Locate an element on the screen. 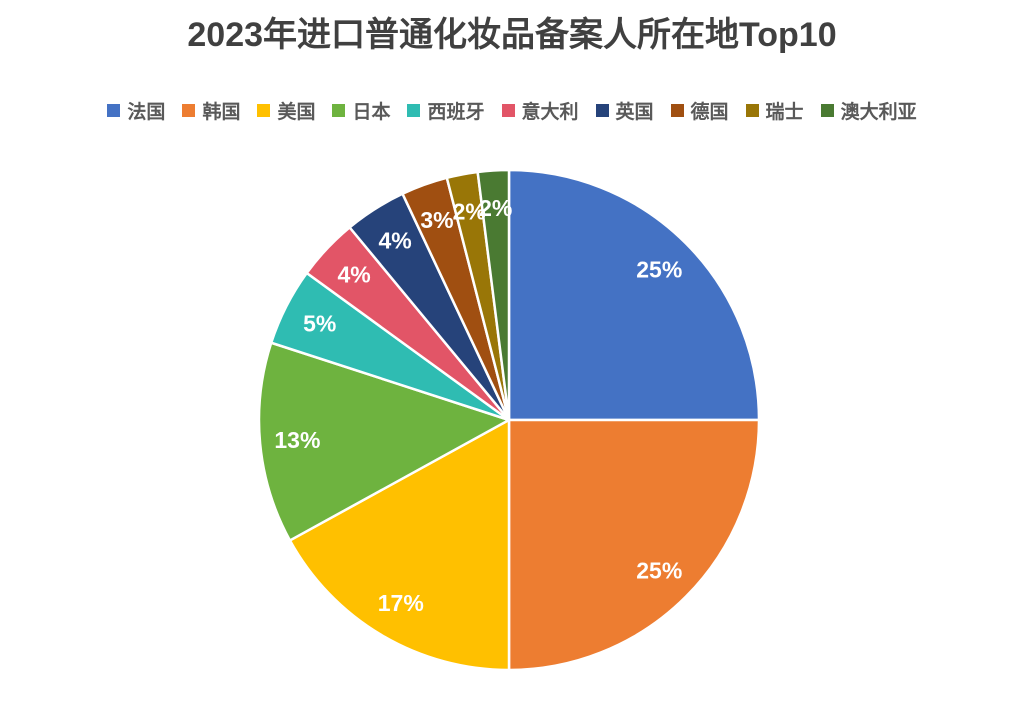  legend-item-spain: 西班牙 is located at coordinates (446, 110).